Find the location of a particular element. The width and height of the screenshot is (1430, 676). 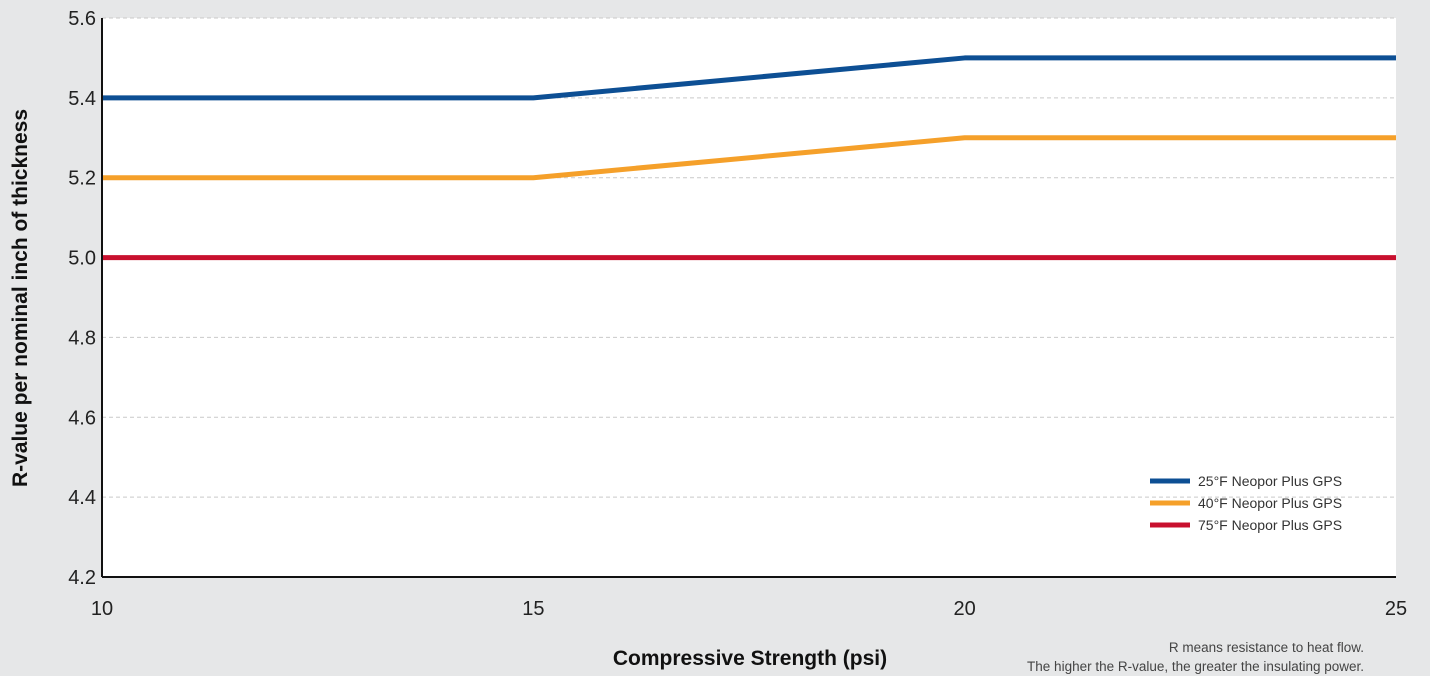

x-tick-label-0: 10 is located at coordinates (102, 609).